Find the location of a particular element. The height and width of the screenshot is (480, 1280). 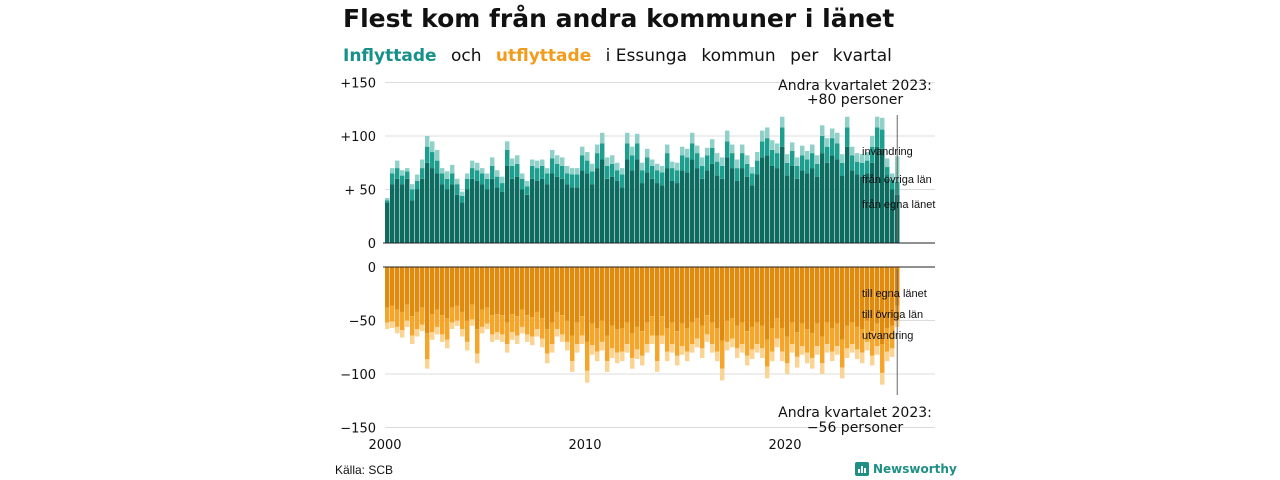

label-utvandring: utvandring is located at coordinates (887, 336).